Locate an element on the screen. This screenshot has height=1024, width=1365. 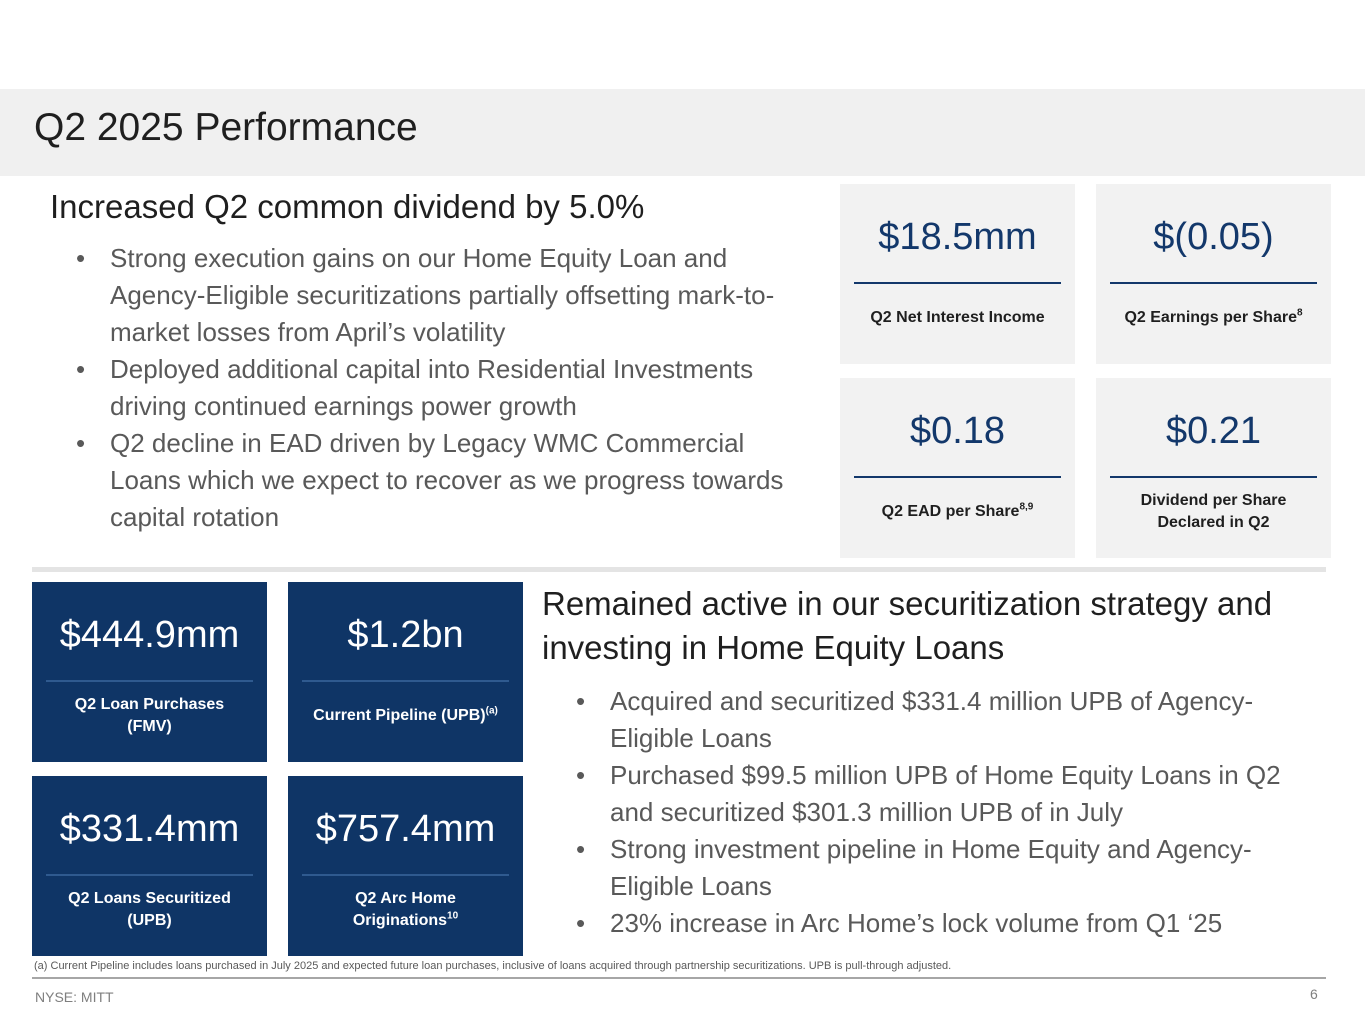
kpi-value: $0.21 is located at coordinates (1213, 431).